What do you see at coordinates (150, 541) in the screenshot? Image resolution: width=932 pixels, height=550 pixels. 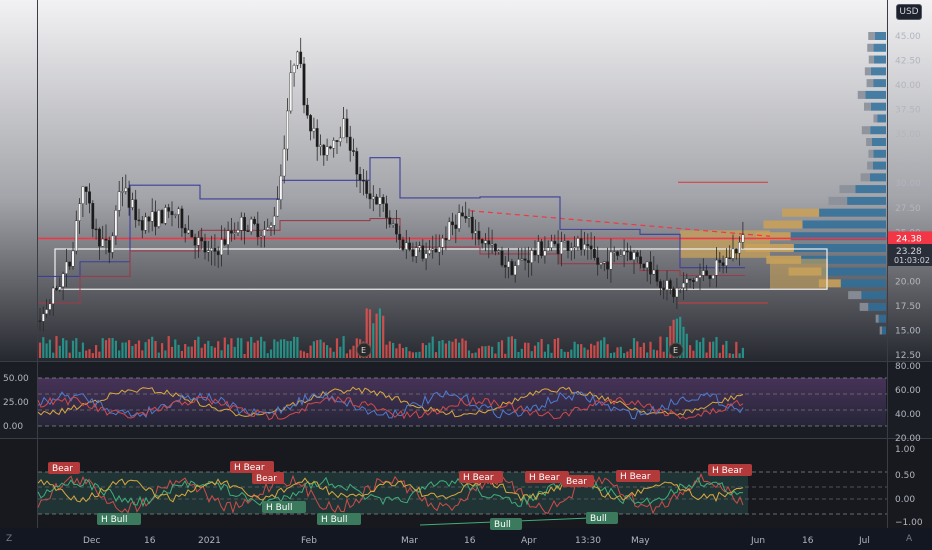 I see `time-axis-label: 16` at bounding box center [150, 541].